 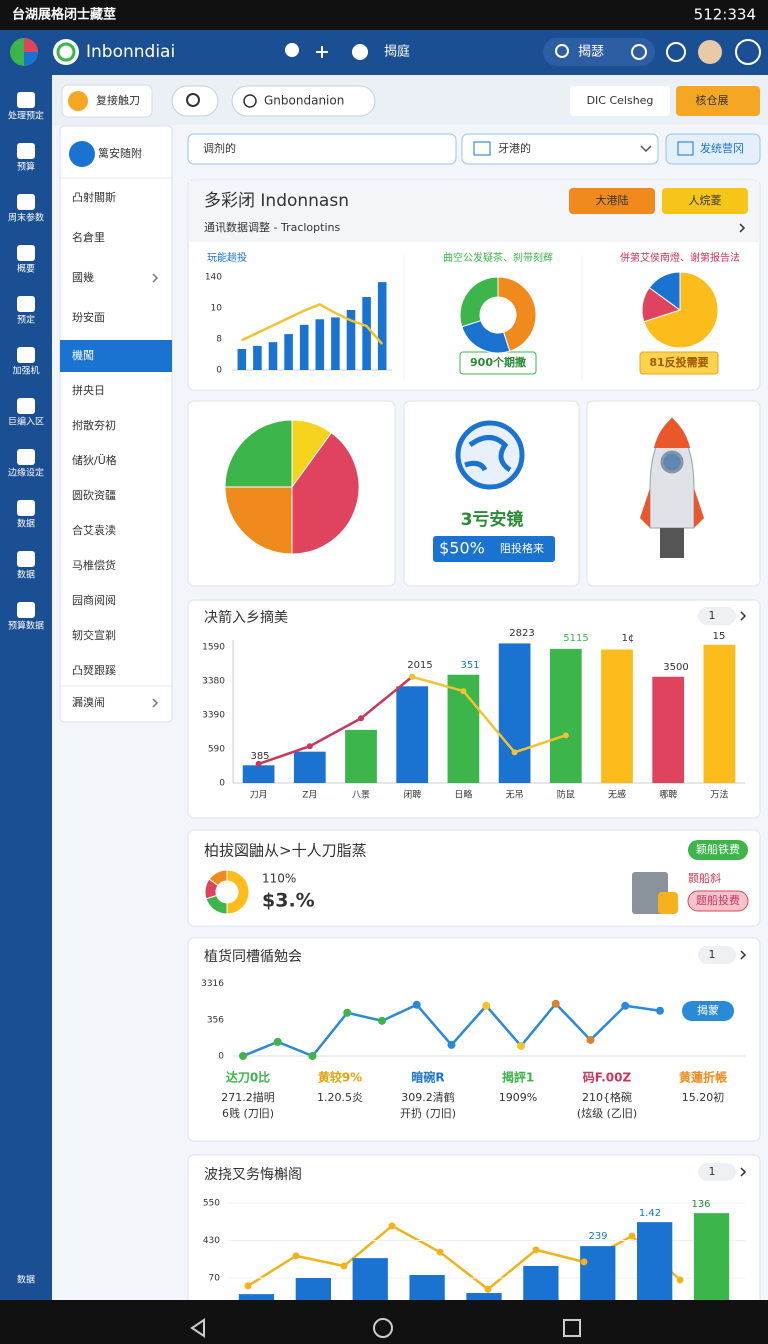 I want to click on avatar, so click(x=710, y=52).